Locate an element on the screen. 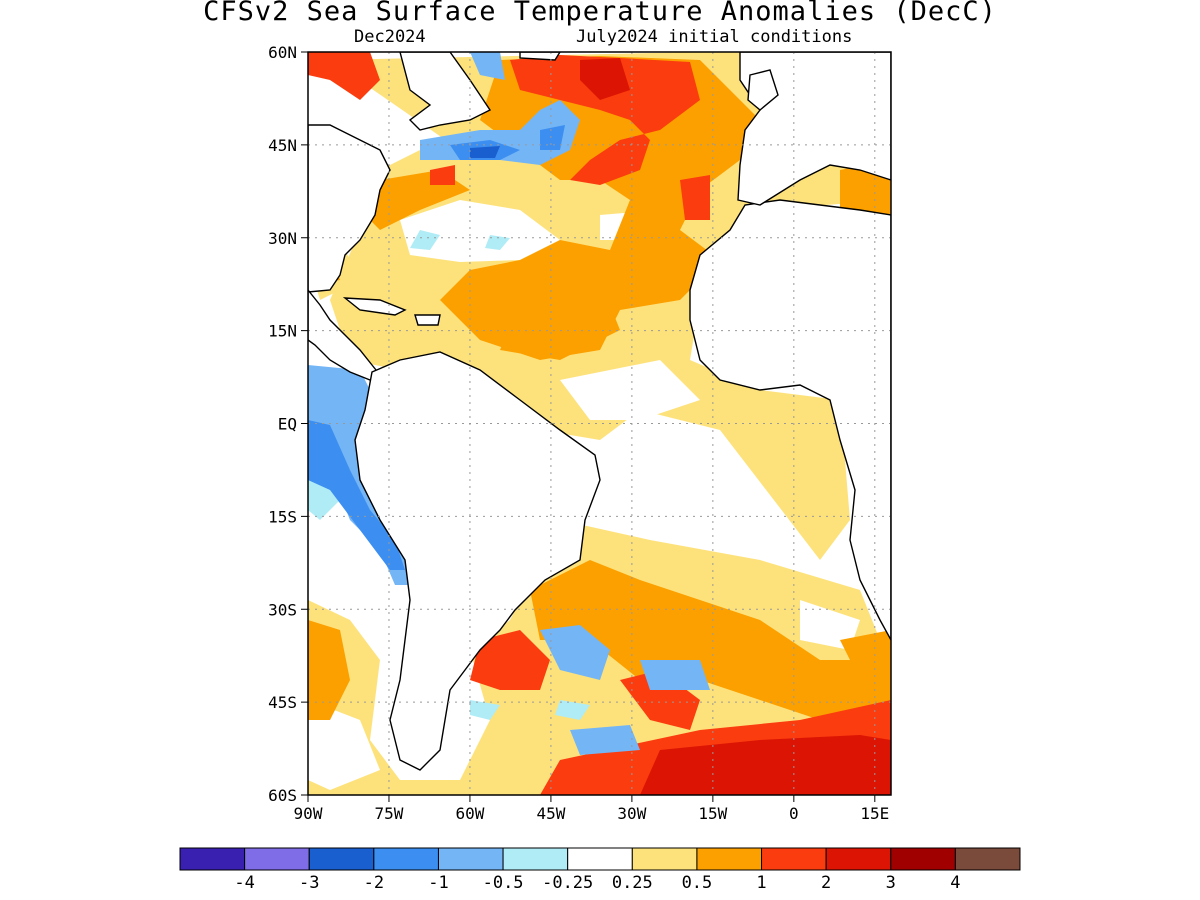  north-america is located at coordinates (349, 208).